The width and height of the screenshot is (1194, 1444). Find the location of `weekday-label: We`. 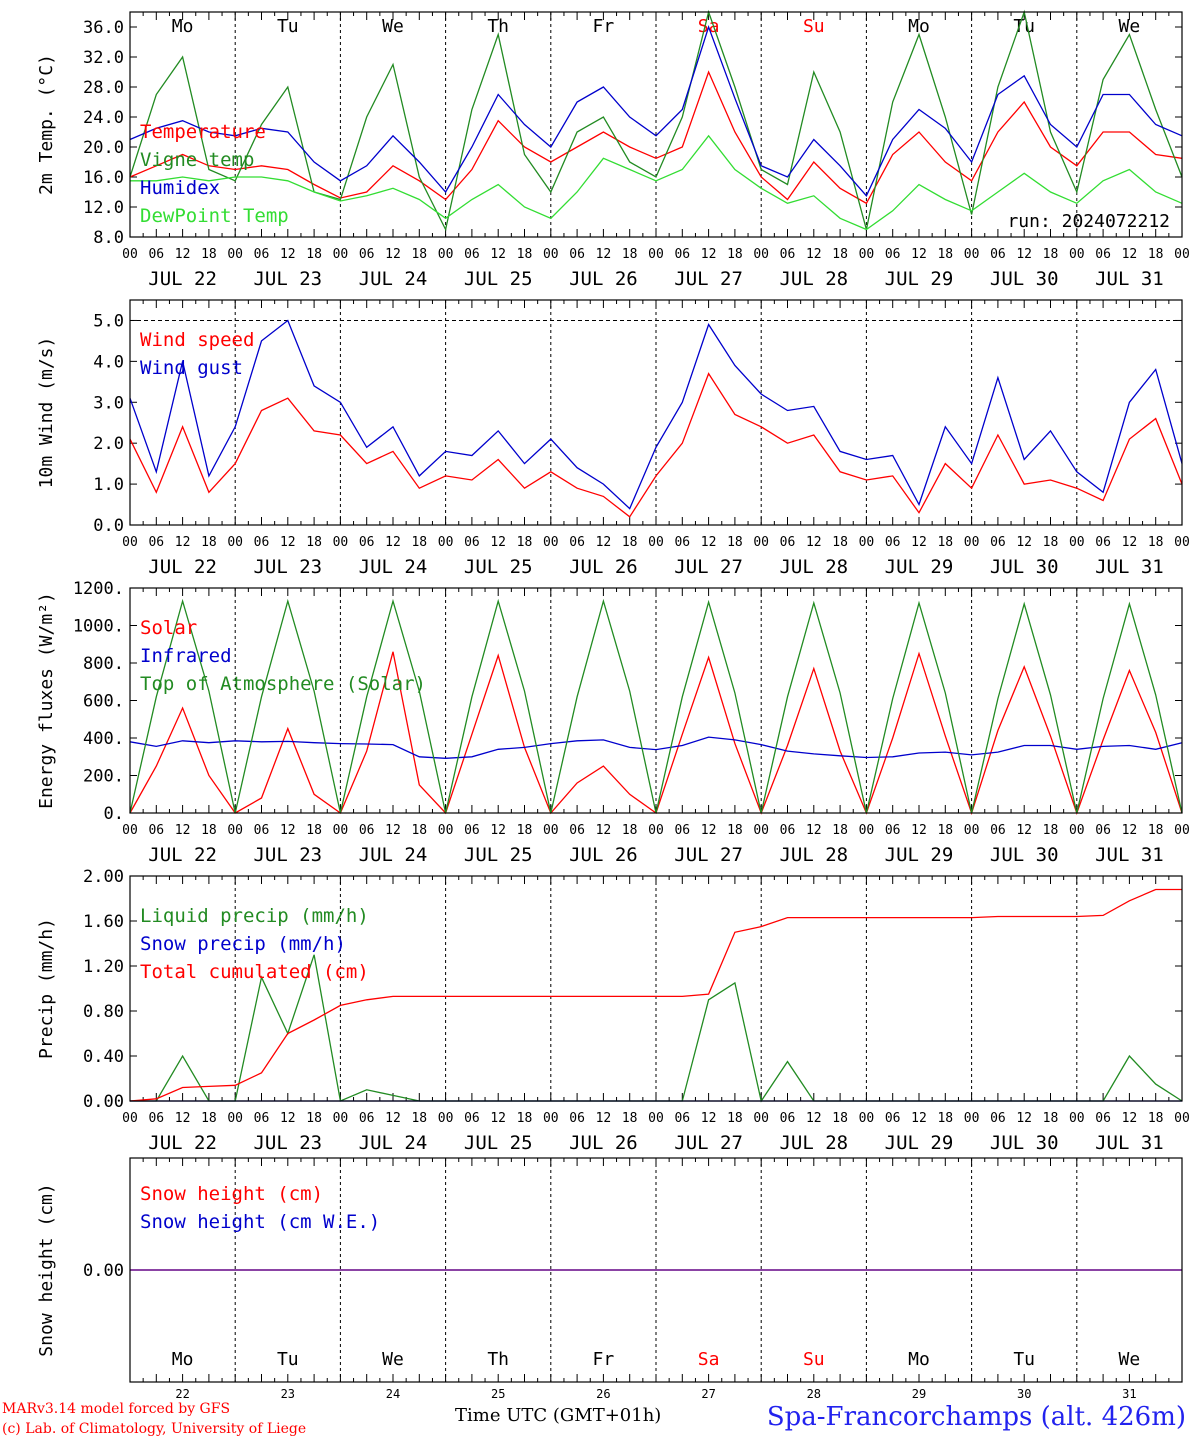

weekday-label: We is located at coordinates (393, 26).